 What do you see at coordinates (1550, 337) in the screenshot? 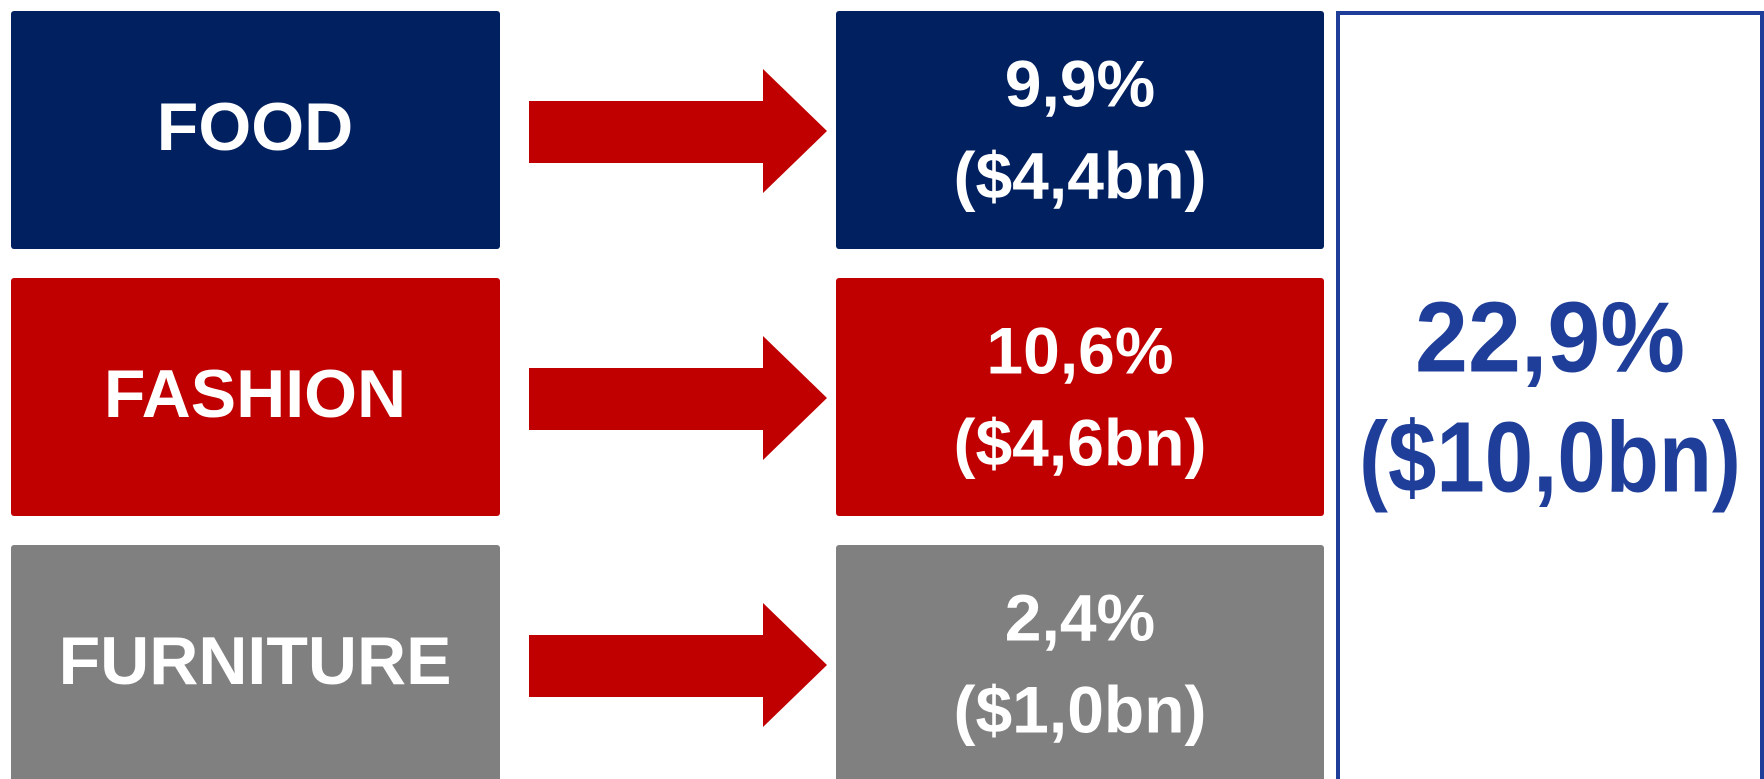
I see `total-percent: 22,9%` at bounding box center [1550, 337].